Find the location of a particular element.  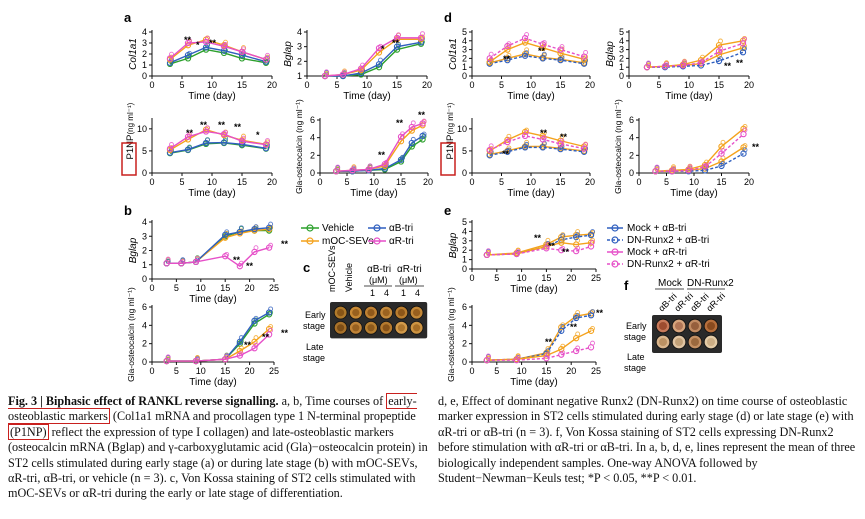

panel-c-col-vehicle: Vehicle is located at coordinates (349, 277).